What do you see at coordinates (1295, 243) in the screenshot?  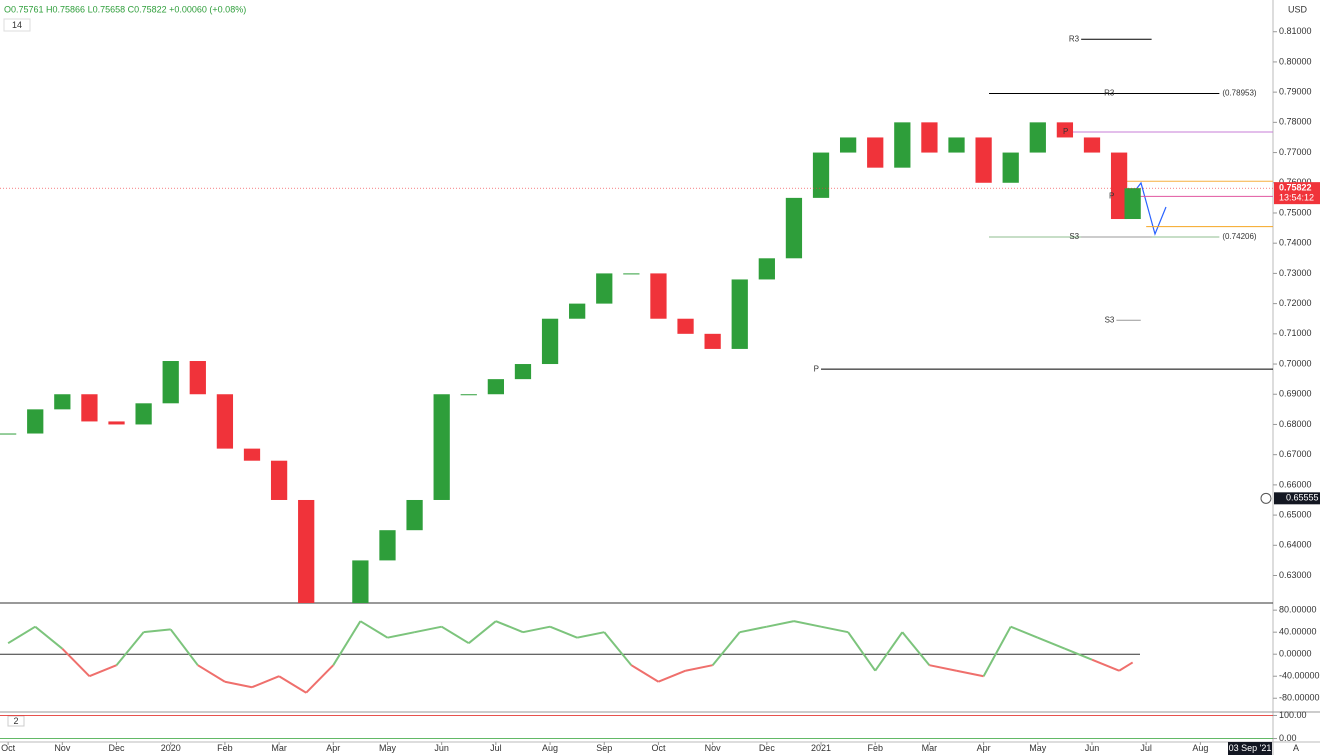 I see `y-tick-label: 0.74000` at bounding box center [1295, 243].